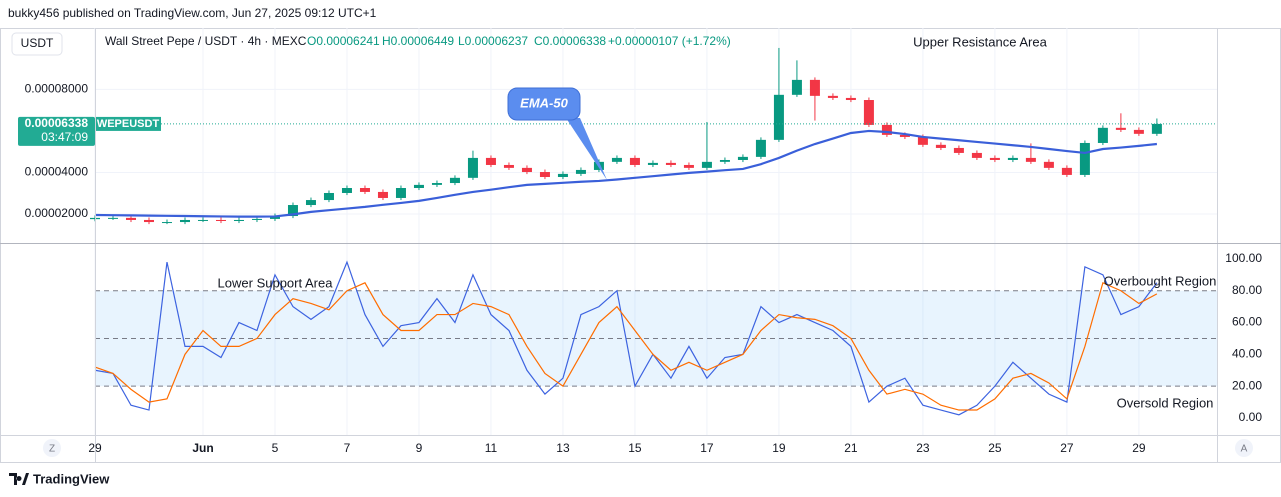 The image size is (1281, 497). Describe the element at coordinates (347, 448) in the screenshot. I see `x-tick-label: 7` at that location.